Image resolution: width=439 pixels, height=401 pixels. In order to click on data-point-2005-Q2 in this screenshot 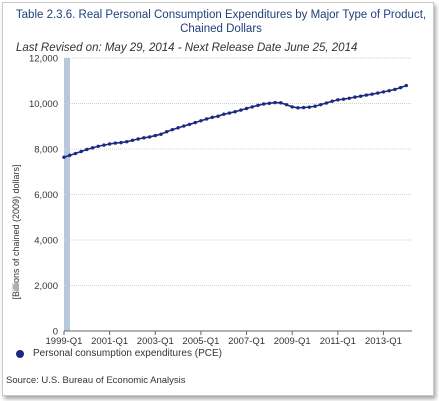, I will do `click(206, 119)`.